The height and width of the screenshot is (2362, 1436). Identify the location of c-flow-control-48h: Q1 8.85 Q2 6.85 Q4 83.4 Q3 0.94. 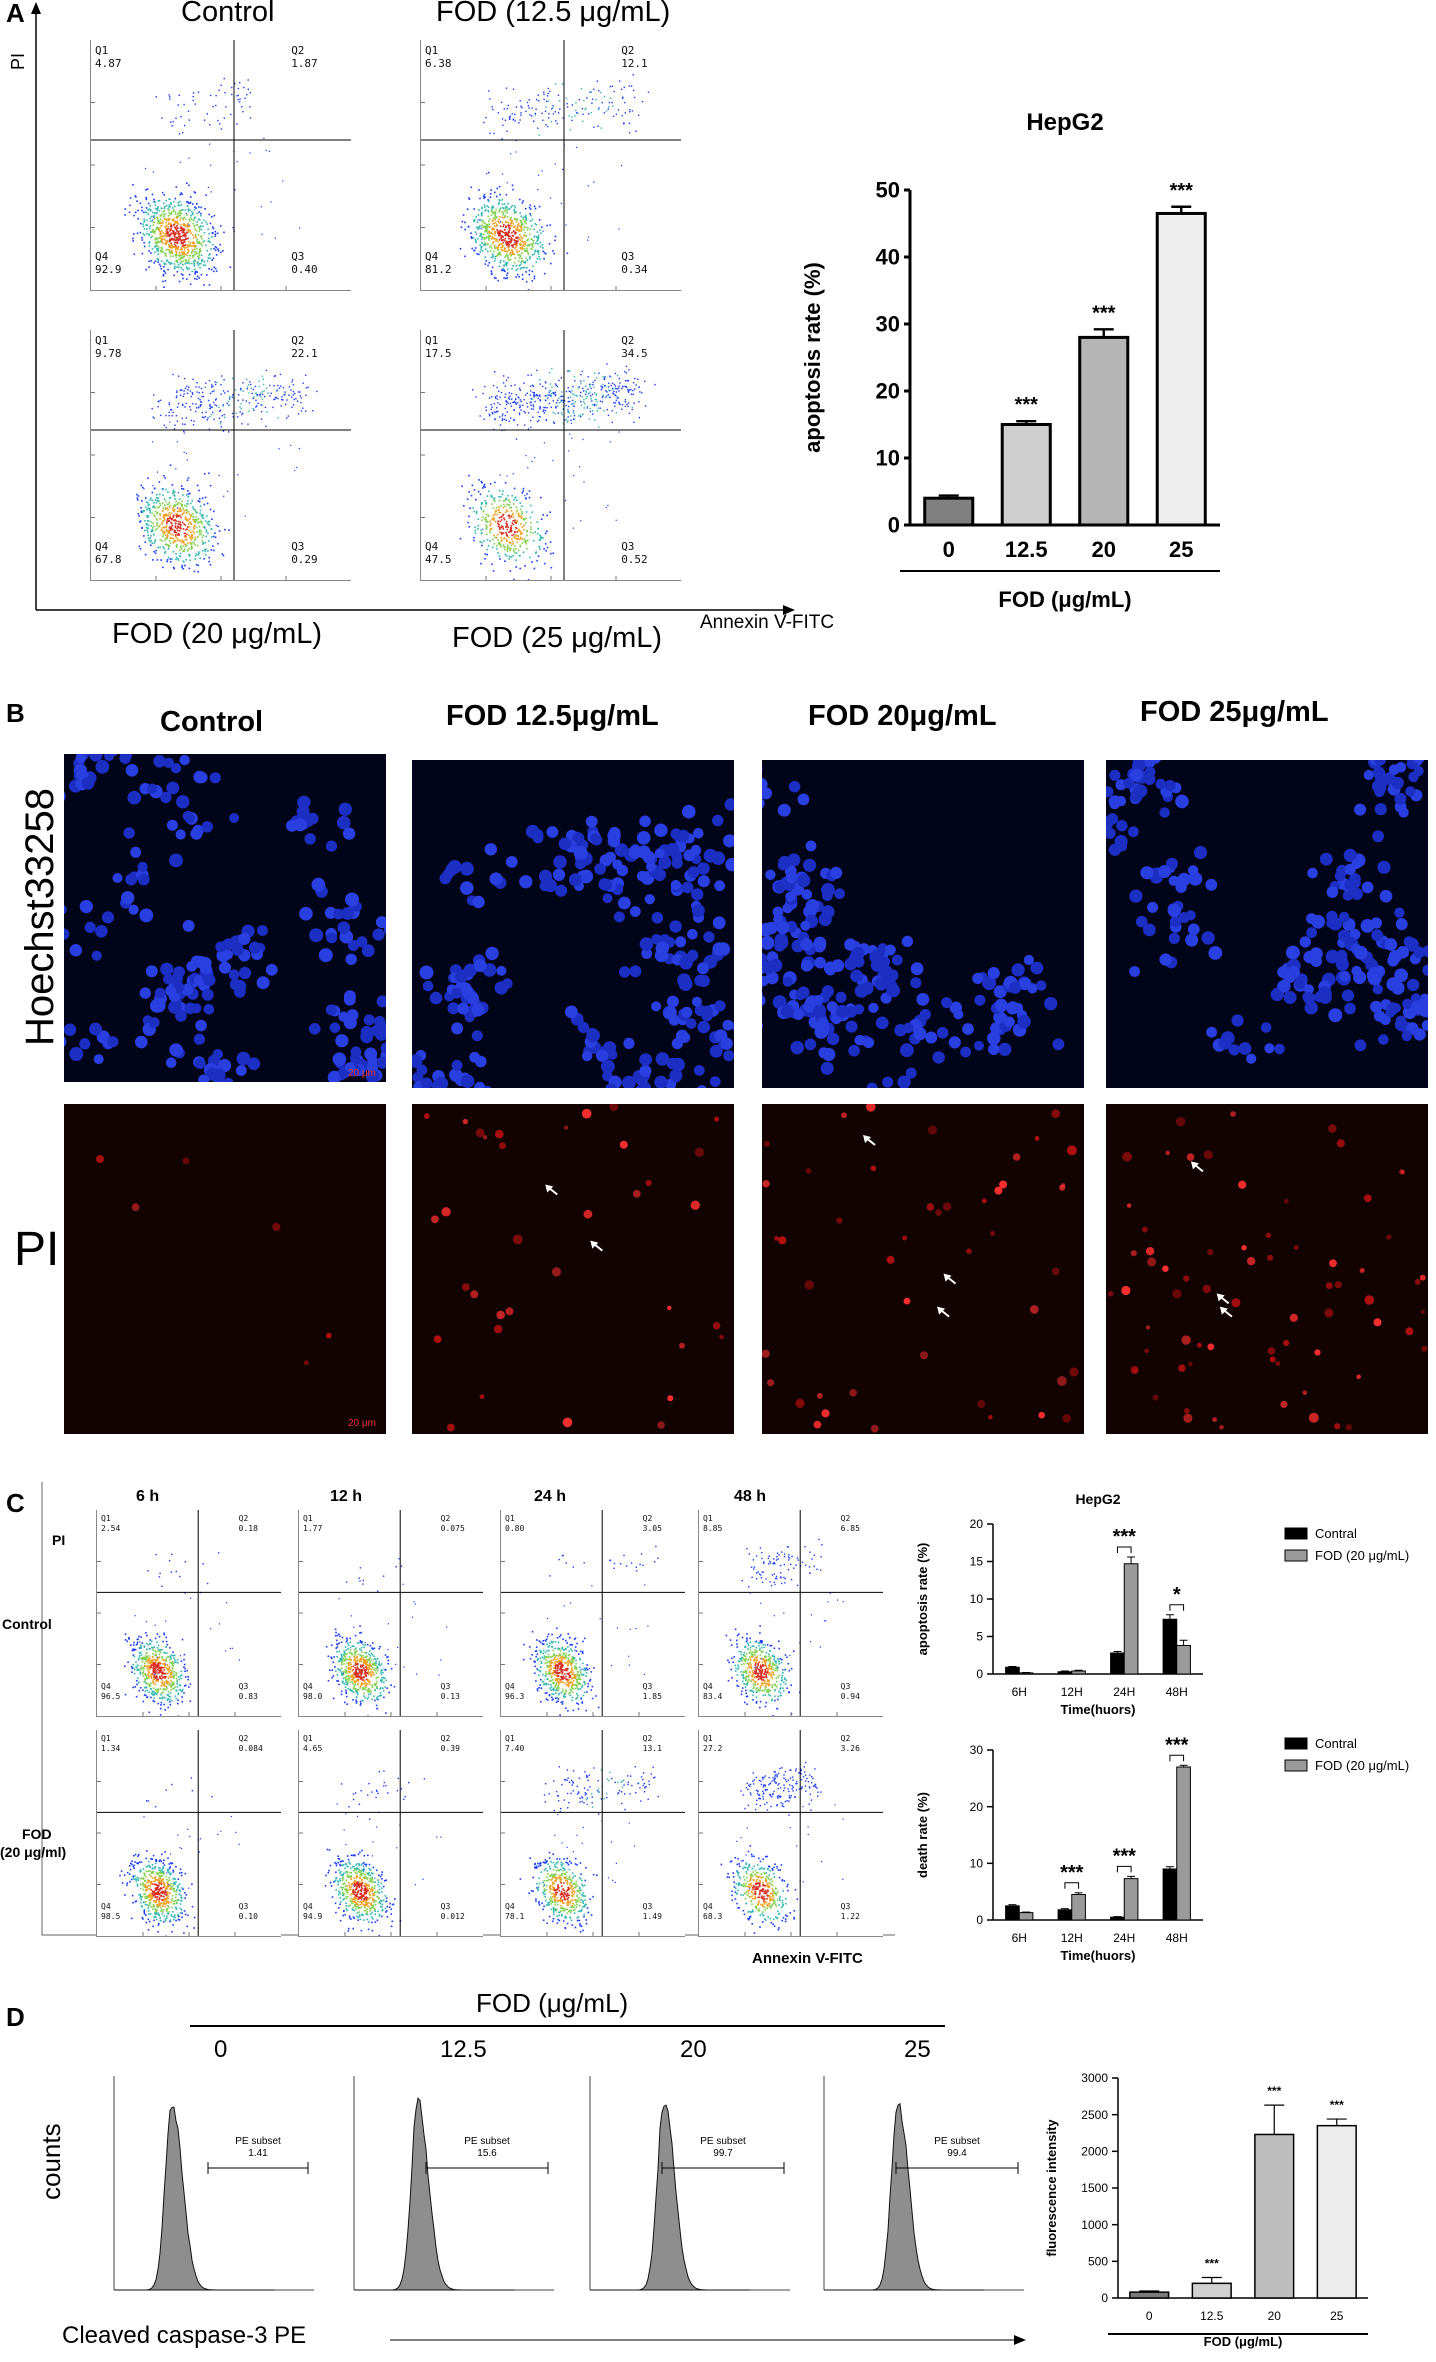
(790, 1613).